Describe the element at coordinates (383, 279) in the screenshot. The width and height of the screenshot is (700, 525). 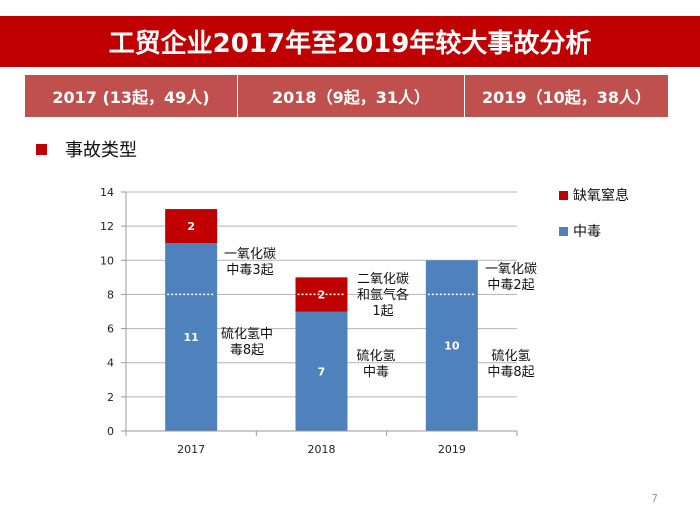
I see `annotation-line: 二氧化碳` at that location.